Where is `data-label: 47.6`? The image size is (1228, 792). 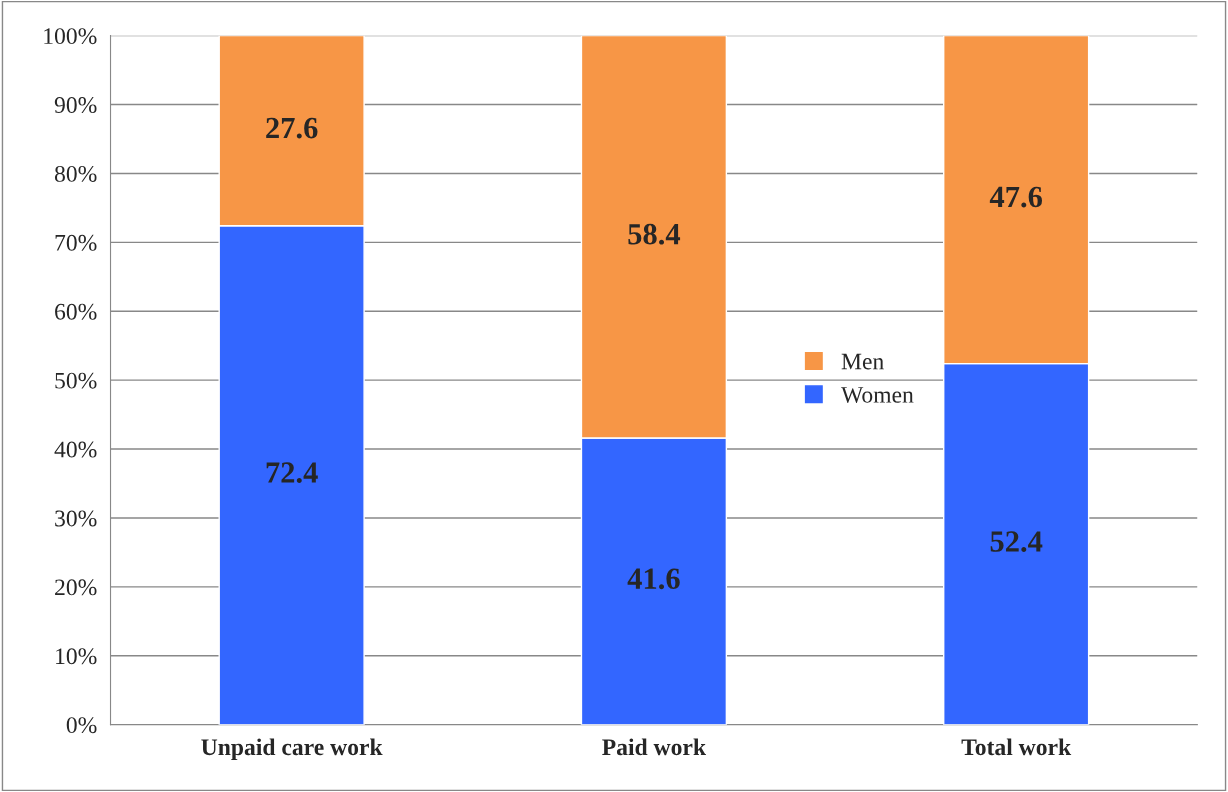
data-label: 47.6 is located at coordinates (1016, 197).